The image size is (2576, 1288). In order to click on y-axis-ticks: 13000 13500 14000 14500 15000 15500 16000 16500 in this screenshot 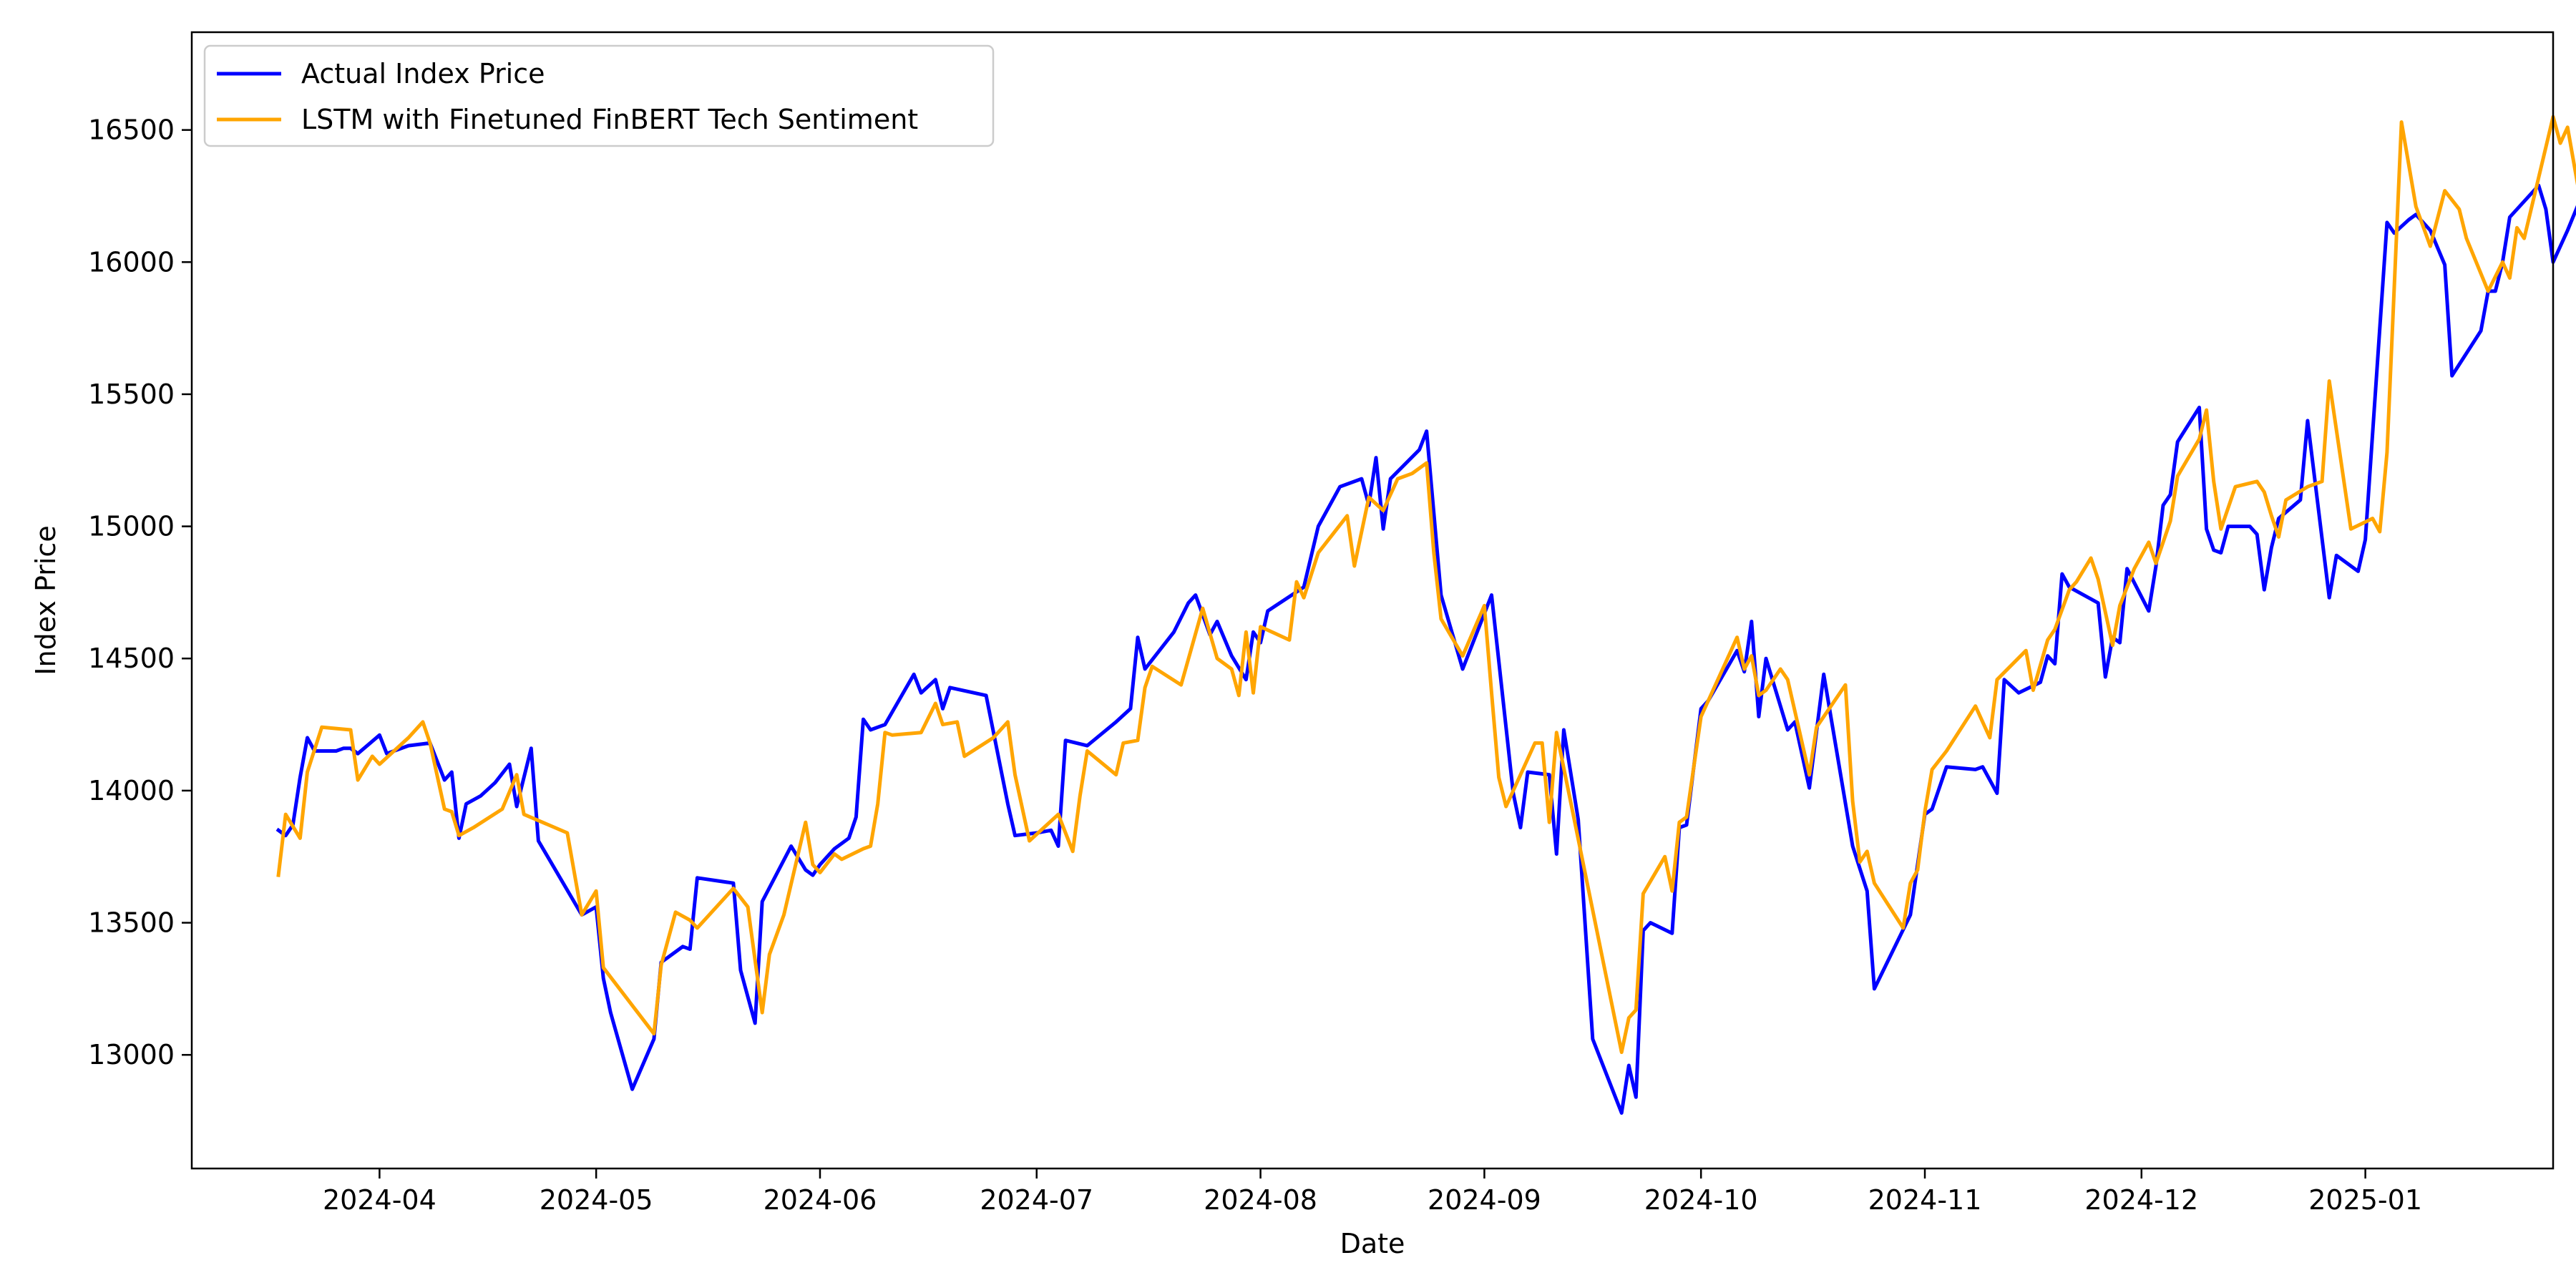, I will do `click(140, 592)`.